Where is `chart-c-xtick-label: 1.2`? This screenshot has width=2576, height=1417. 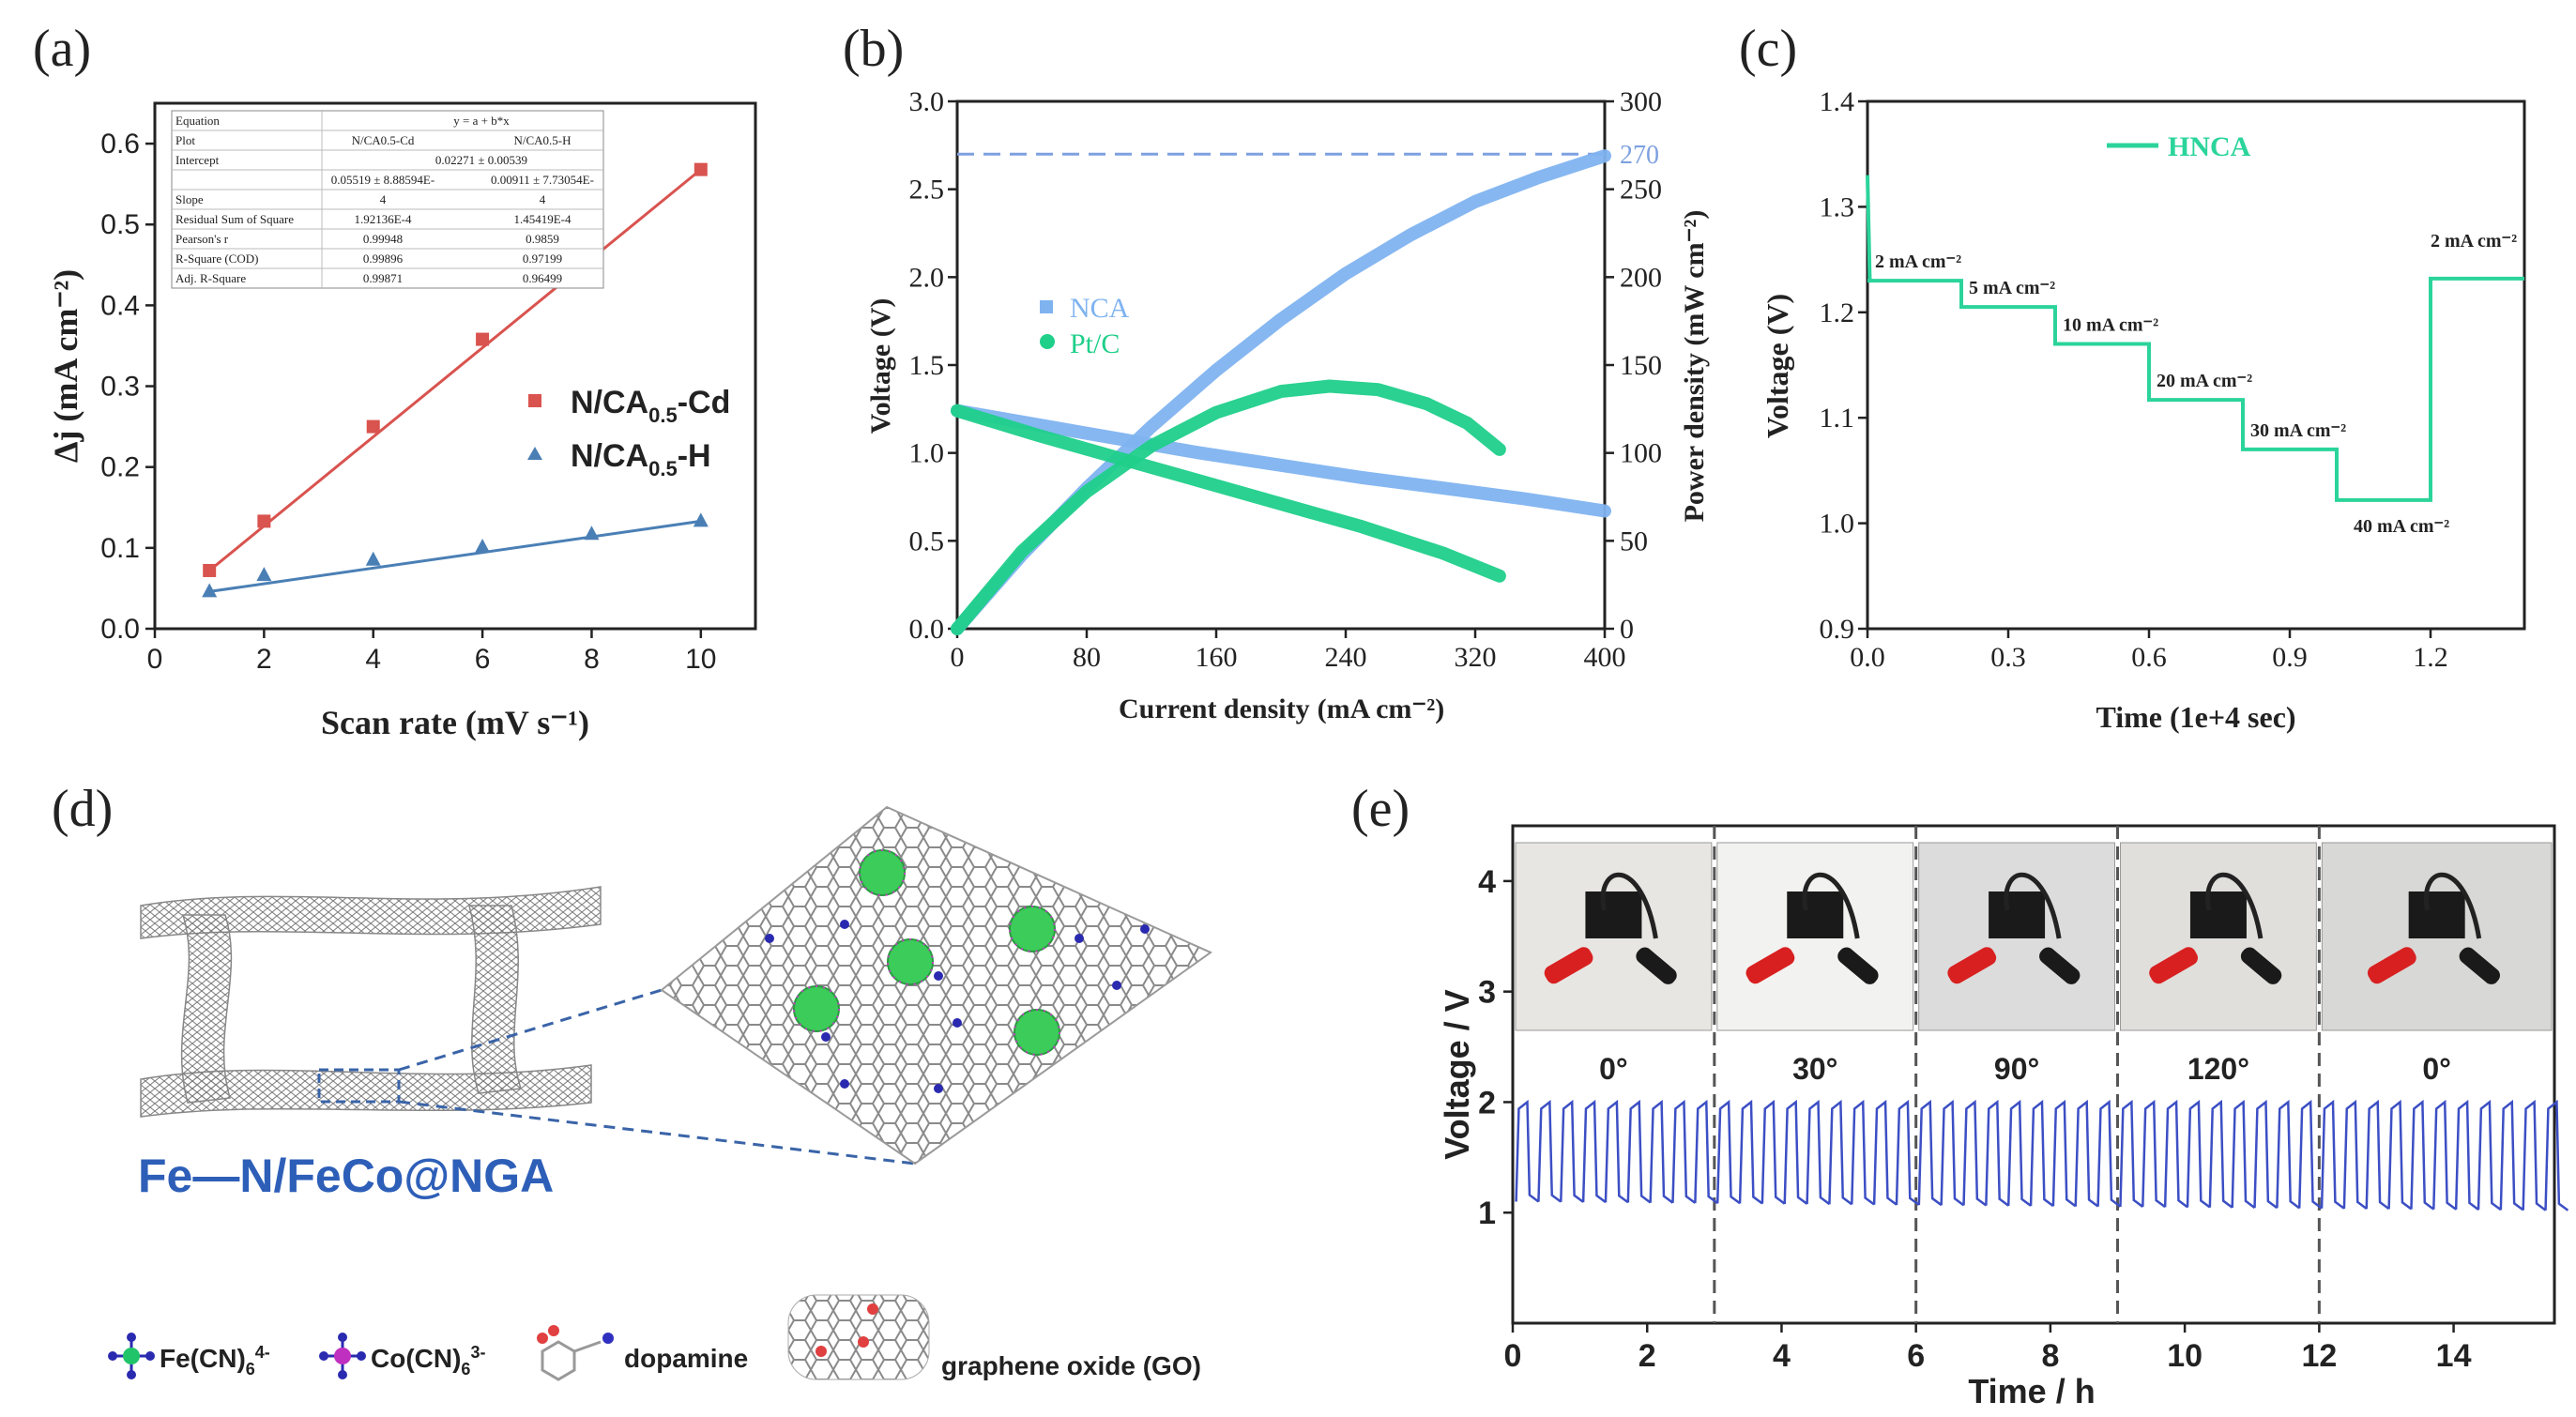 chart-c-xtick-label: 1.2 is located at coordinates (2430, 657).